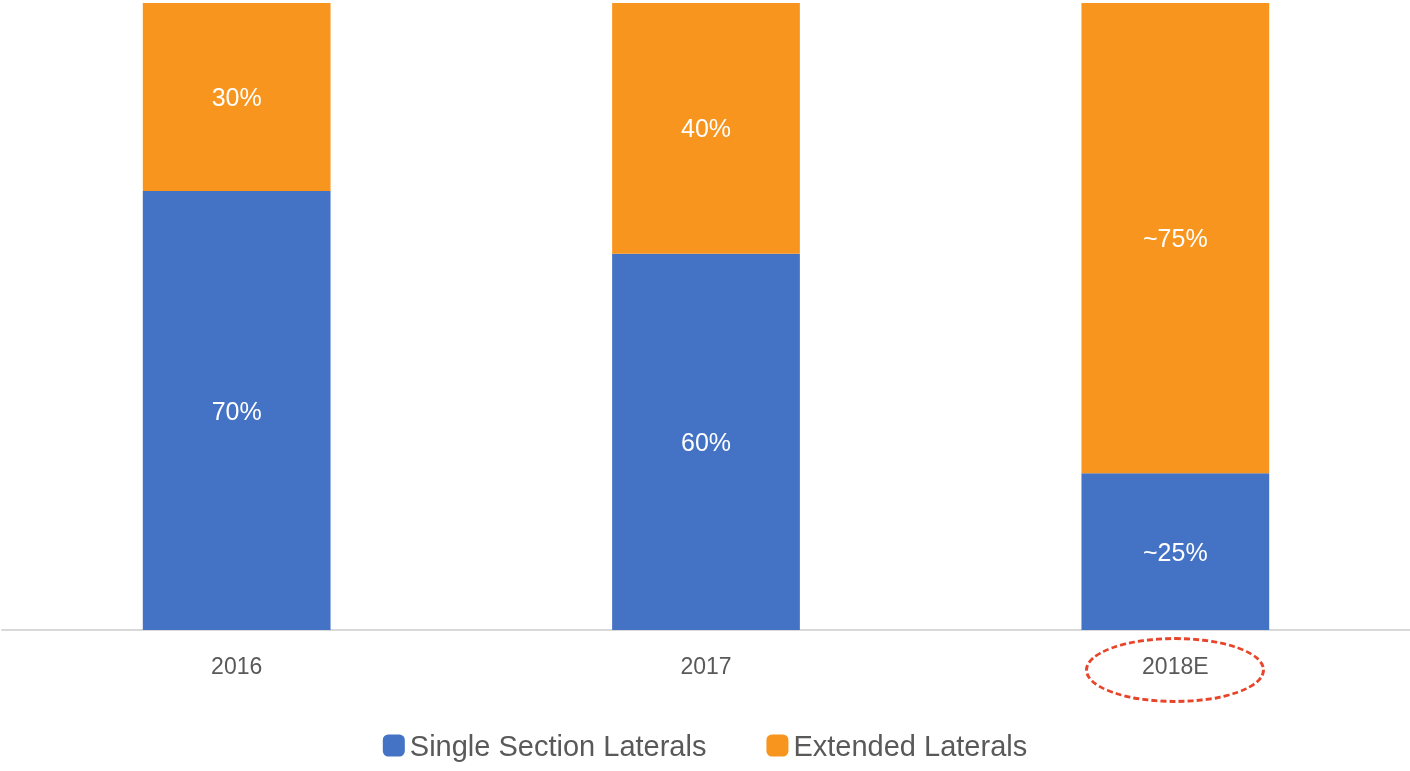 This screenshot has width=1410, height=771. I want to click on data-label: 60%, so click(706, 441).